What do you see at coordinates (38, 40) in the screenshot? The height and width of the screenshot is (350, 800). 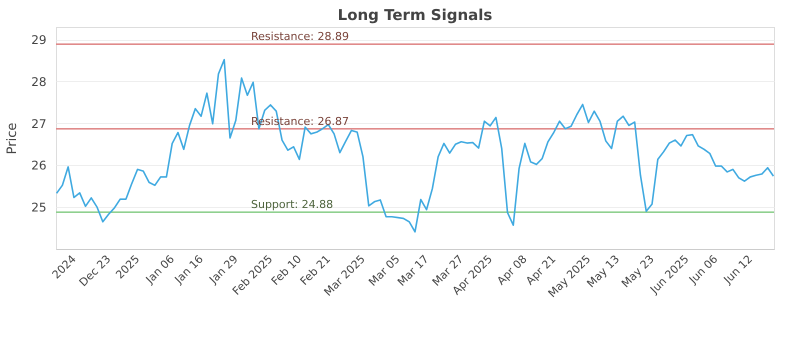 I see `y-tick-label: 29` at bounding box center [38, 40].